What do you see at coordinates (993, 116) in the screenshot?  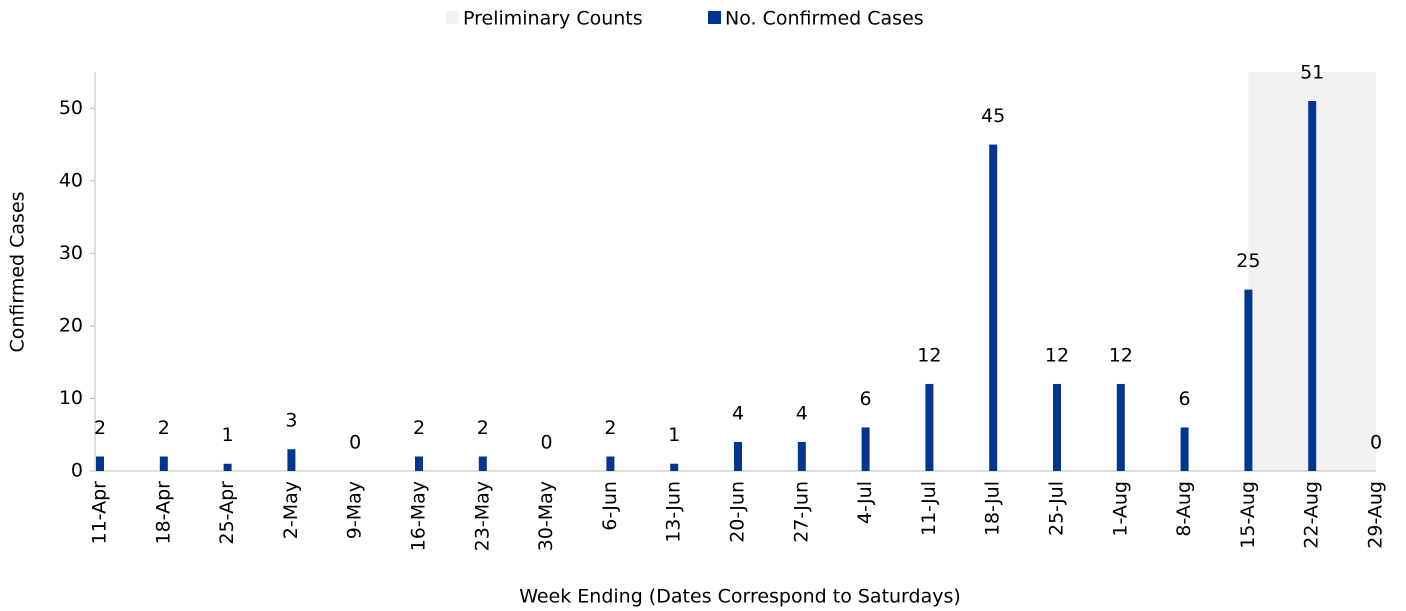 I see `data-label: 45` at bounding box center [993, 116].